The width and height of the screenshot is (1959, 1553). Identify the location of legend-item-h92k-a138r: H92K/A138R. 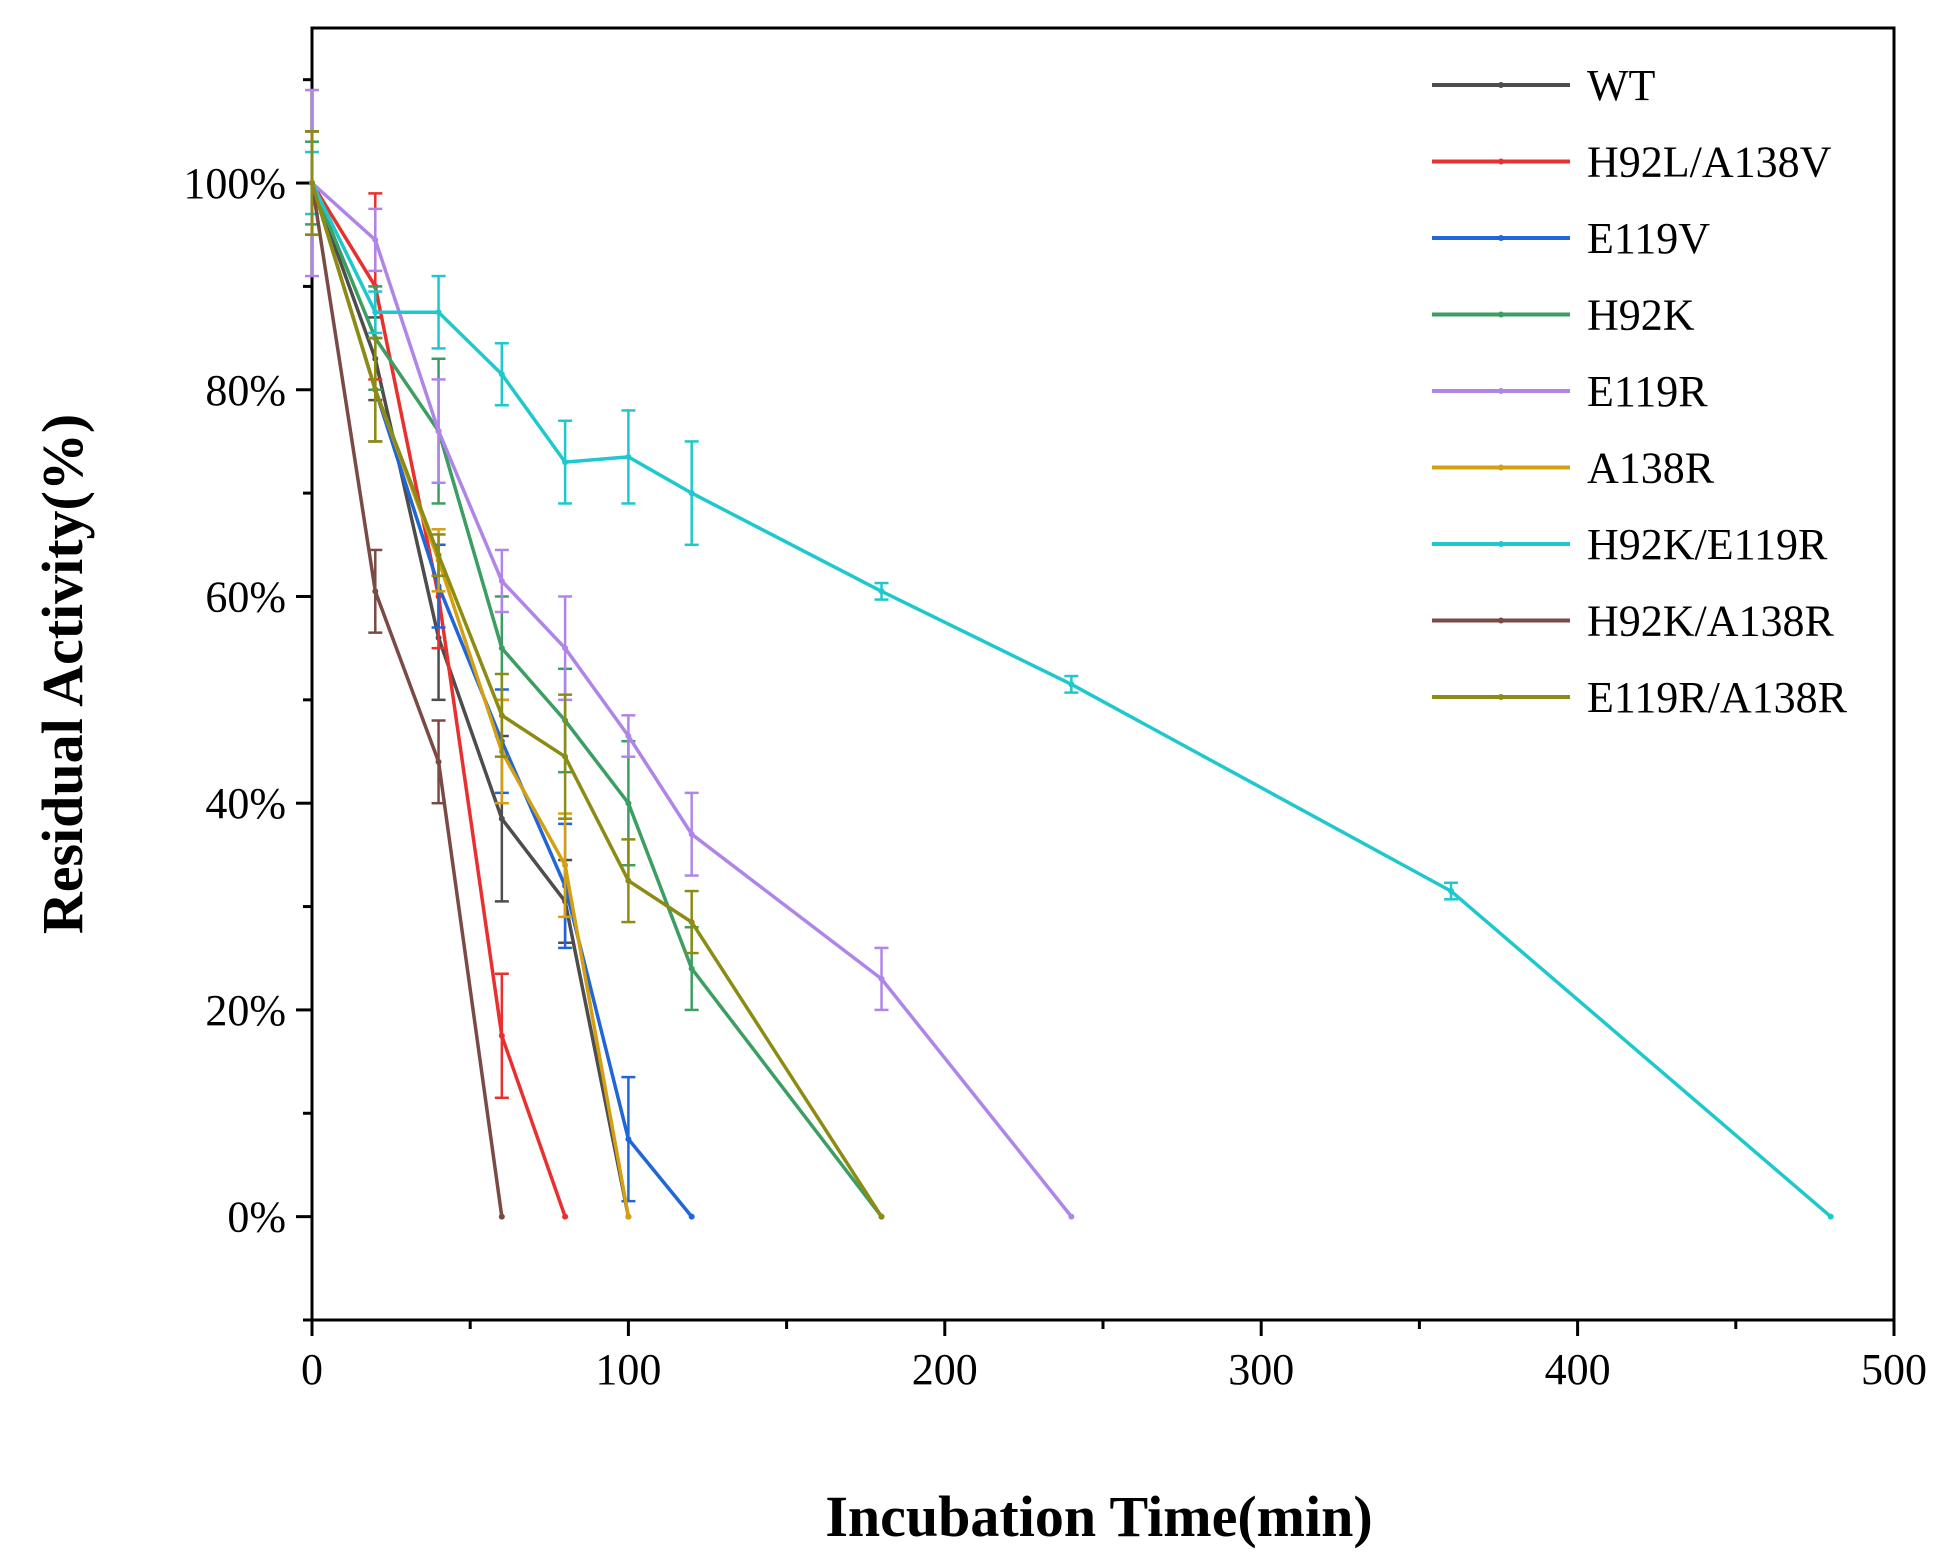
(1633, 621).